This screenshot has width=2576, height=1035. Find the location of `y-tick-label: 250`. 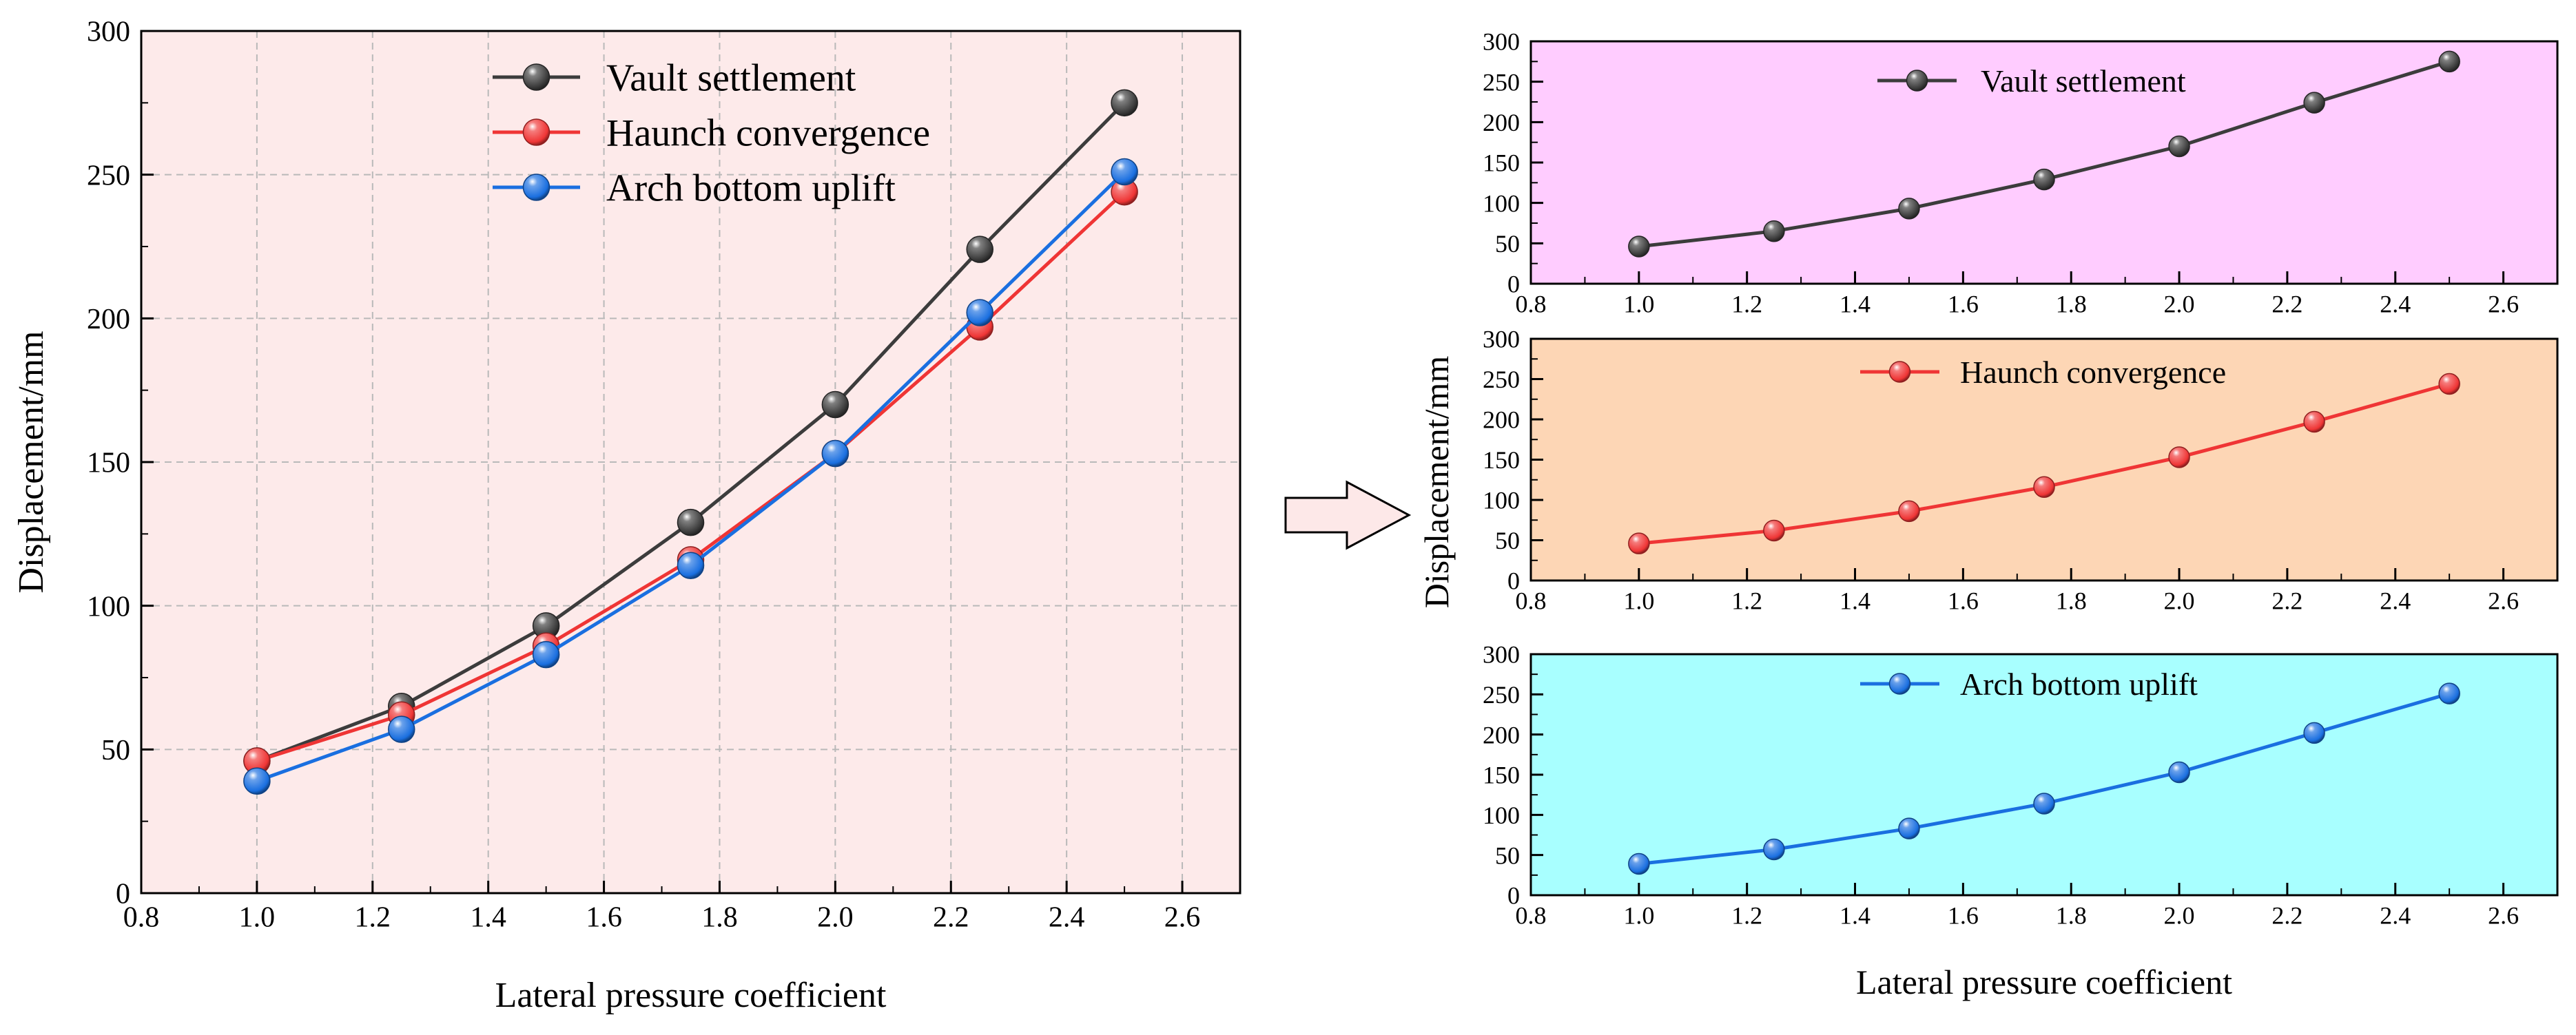

y-tick-label: 250 is located at coordinates (1501, 695).